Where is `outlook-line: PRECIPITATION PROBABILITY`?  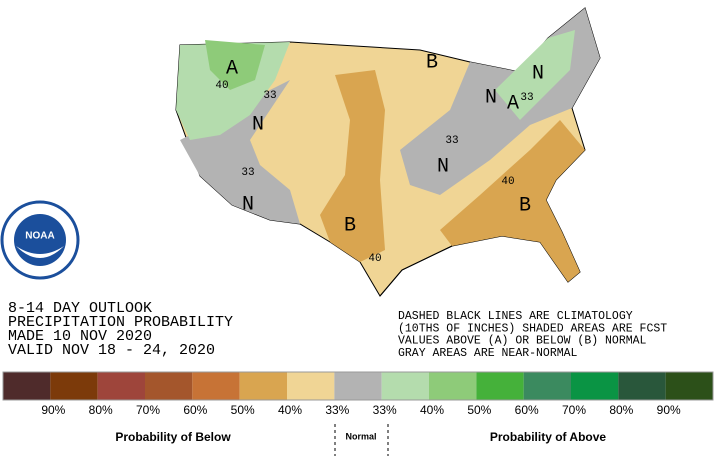
outlook-line: PRECIPITATION PROBABILITY is located at coordinates (120, 322).